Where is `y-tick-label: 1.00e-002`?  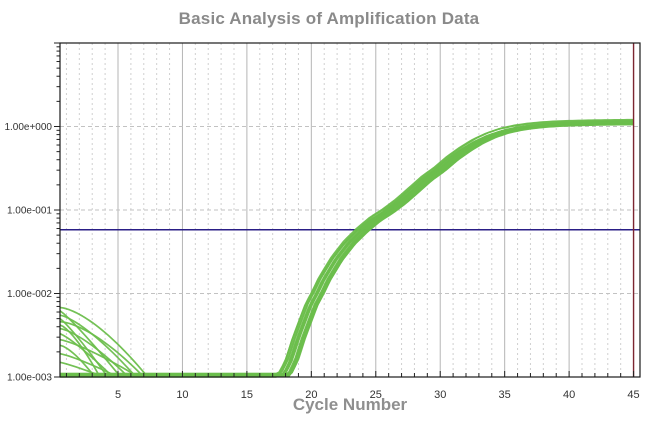
y-tick-label: 1.00e-002 is located at coordinates (29, 294).